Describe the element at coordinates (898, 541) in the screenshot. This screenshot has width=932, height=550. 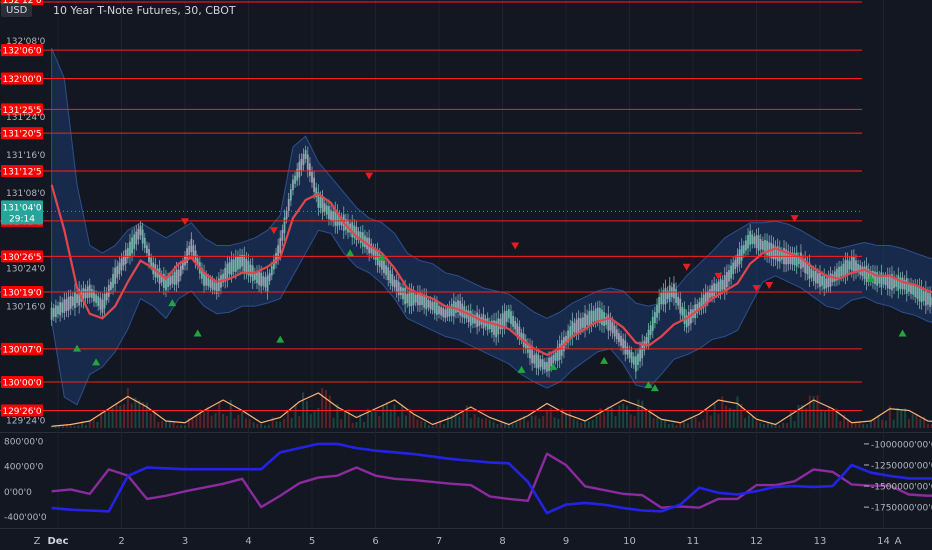
I see `time-tick-label: A` at that location.